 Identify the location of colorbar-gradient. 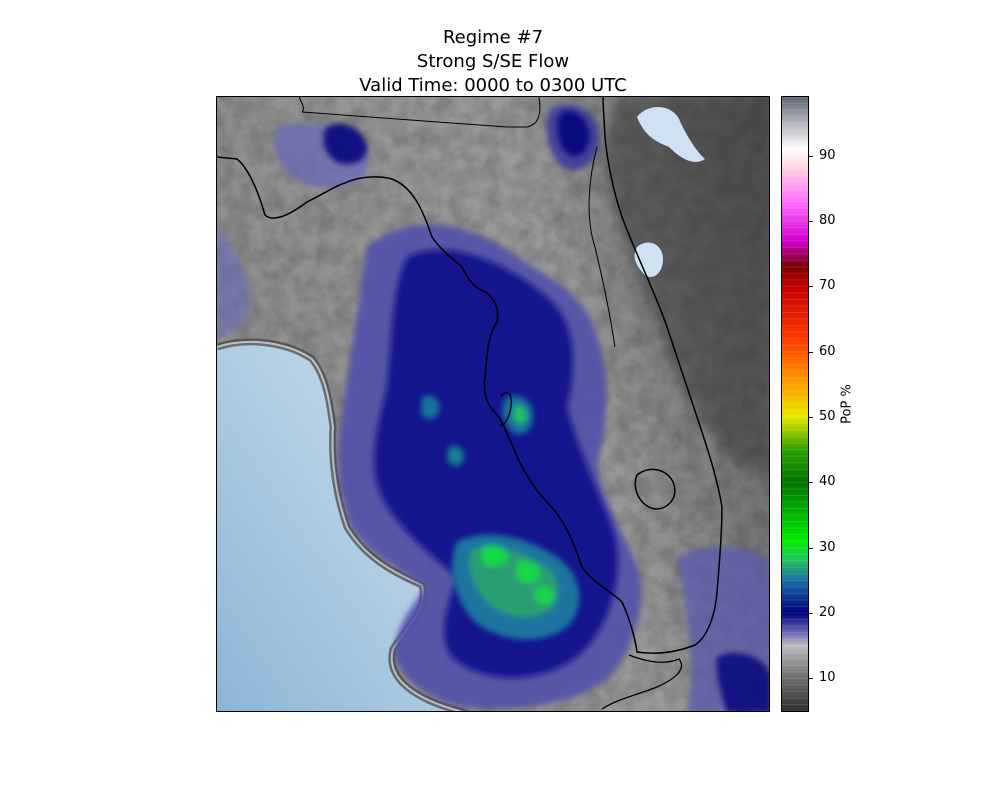
(795, 404).